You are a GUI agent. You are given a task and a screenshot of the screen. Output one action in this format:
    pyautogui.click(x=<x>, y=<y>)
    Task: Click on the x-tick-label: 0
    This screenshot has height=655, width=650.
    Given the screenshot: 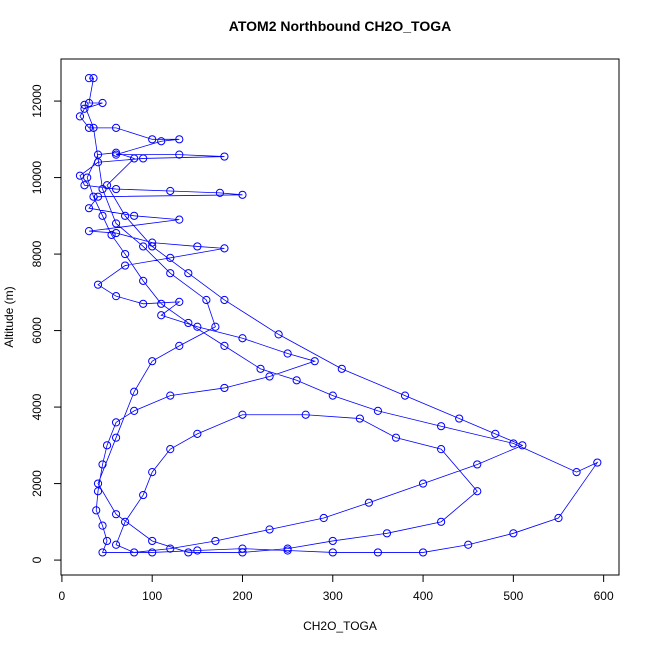 What is the action you would take?
    pyautogui.click(x=62, y=596)
    